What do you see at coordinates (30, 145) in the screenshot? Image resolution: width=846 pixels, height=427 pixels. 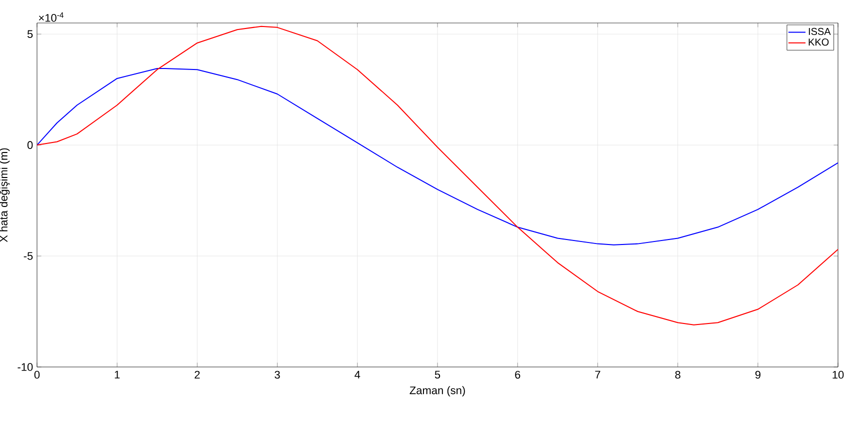 I see `y-tick-label: 0` at bounding box center [30, 145].